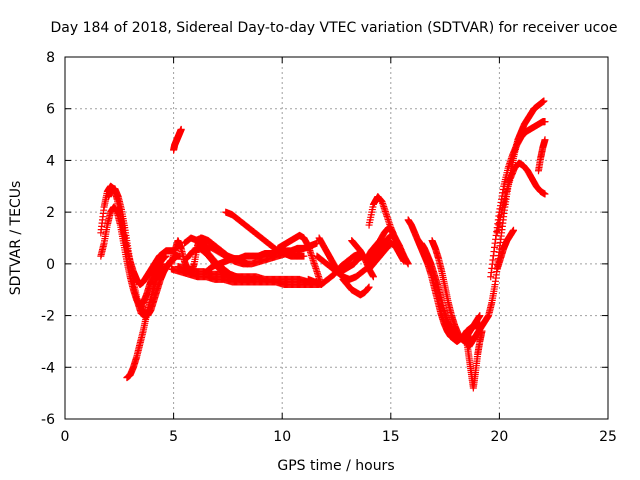 The height and width of the screenshot is (480, 640). I want to click on y-tick-label: 8, so click(50, 58).